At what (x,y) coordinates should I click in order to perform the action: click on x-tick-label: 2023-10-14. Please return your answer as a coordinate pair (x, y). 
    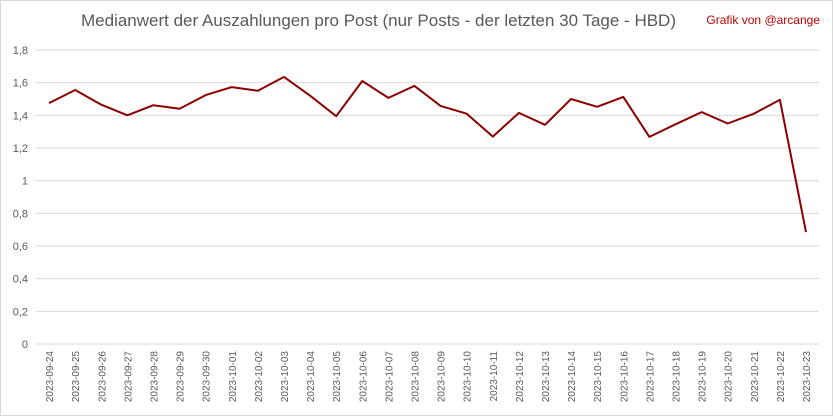
    Looking at the image, I should click on (572, 377).